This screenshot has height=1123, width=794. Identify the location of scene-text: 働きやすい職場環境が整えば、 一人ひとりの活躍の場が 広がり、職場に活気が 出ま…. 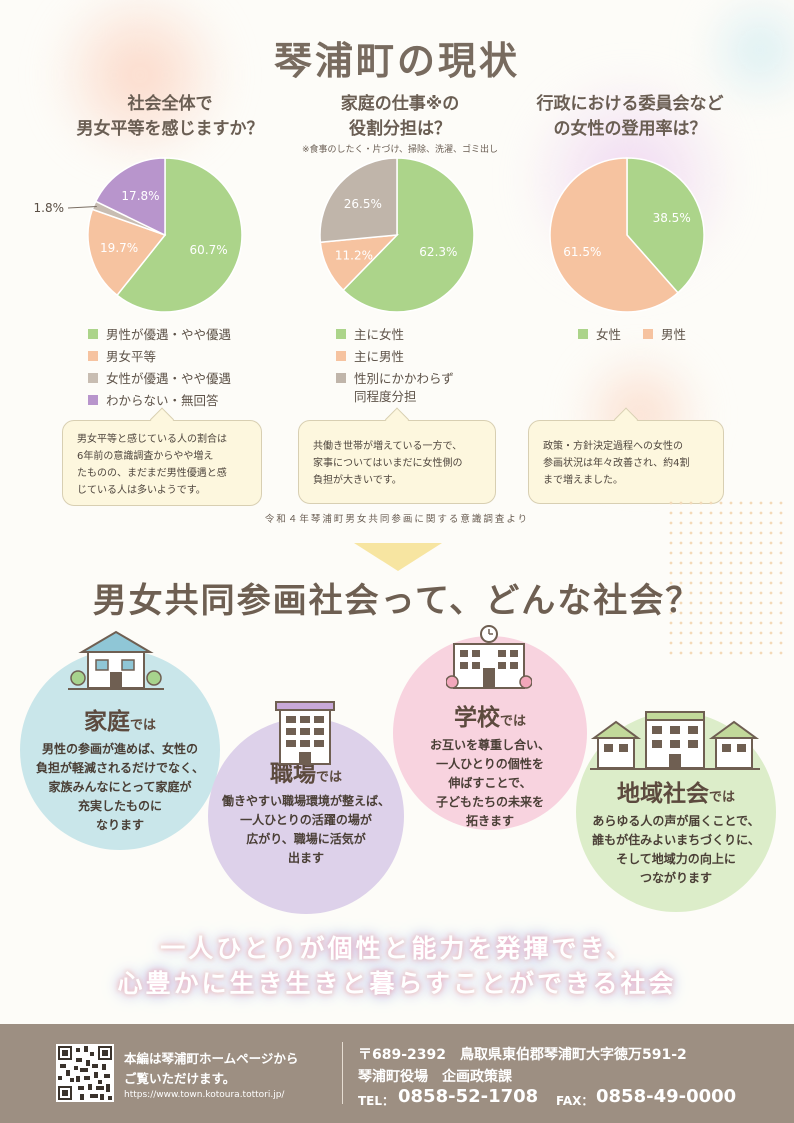
(305, 829).